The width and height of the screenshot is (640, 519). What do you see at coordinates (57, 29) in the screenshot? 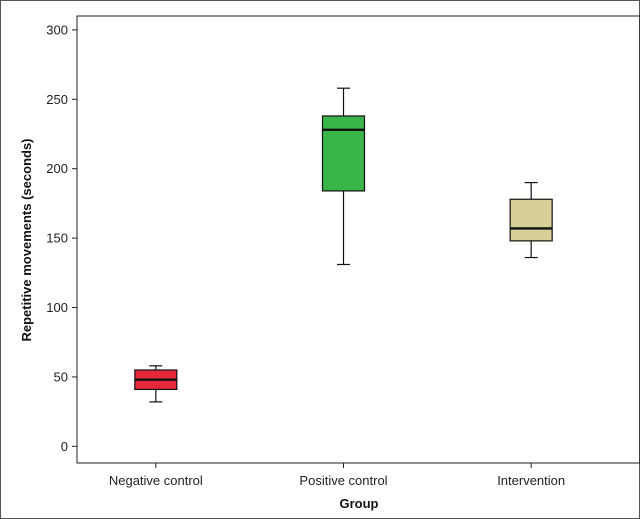
I see `y-tick-label-300: 300` at bounding box center [57, 29].